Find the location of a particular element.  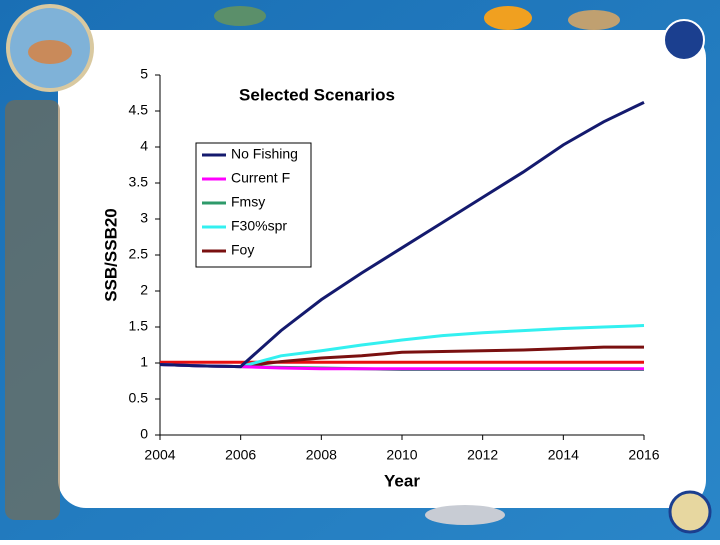

legend-box is located at coordinates (253, 205).